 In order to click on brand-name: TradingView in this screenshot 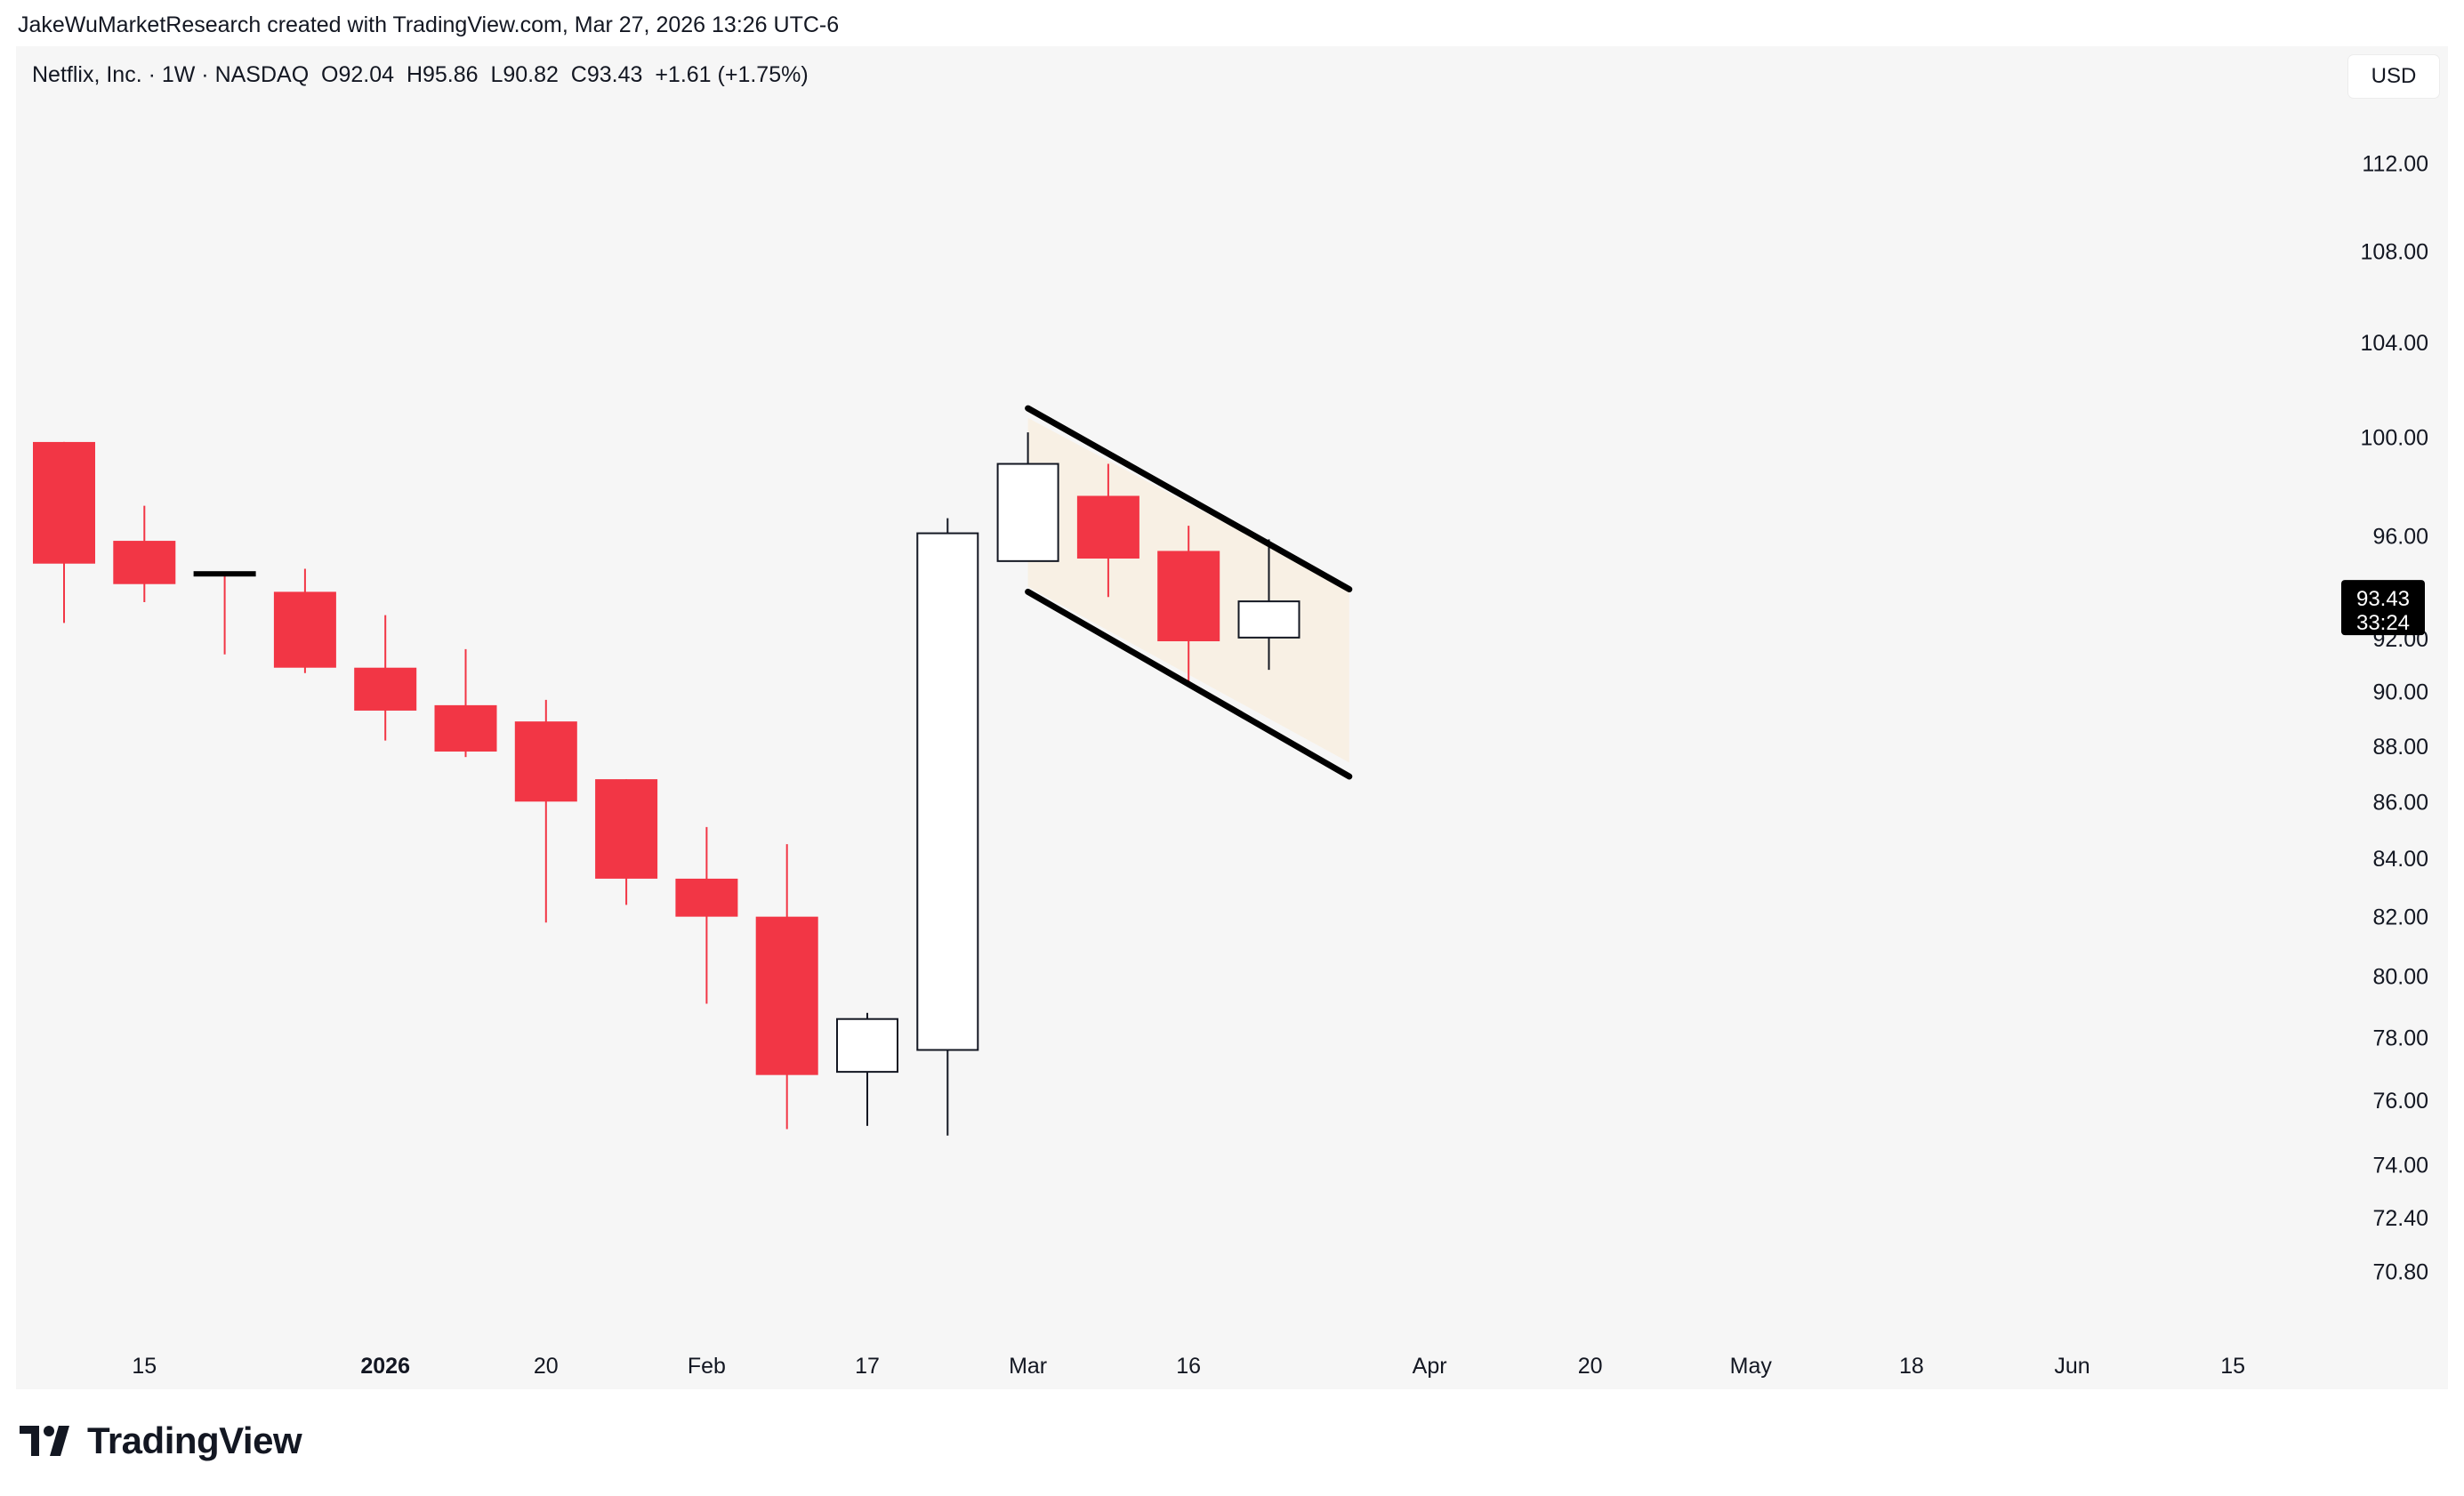, I will do `click(195, 1440)`.